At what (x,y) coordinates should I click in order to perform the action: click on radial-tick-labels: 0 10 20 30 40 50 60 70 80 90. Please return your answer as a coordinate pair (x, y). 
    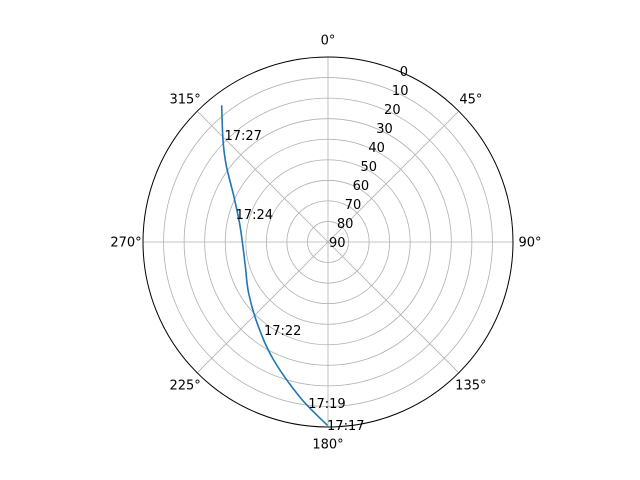
    Looking at the image, I should click on (368, 158).